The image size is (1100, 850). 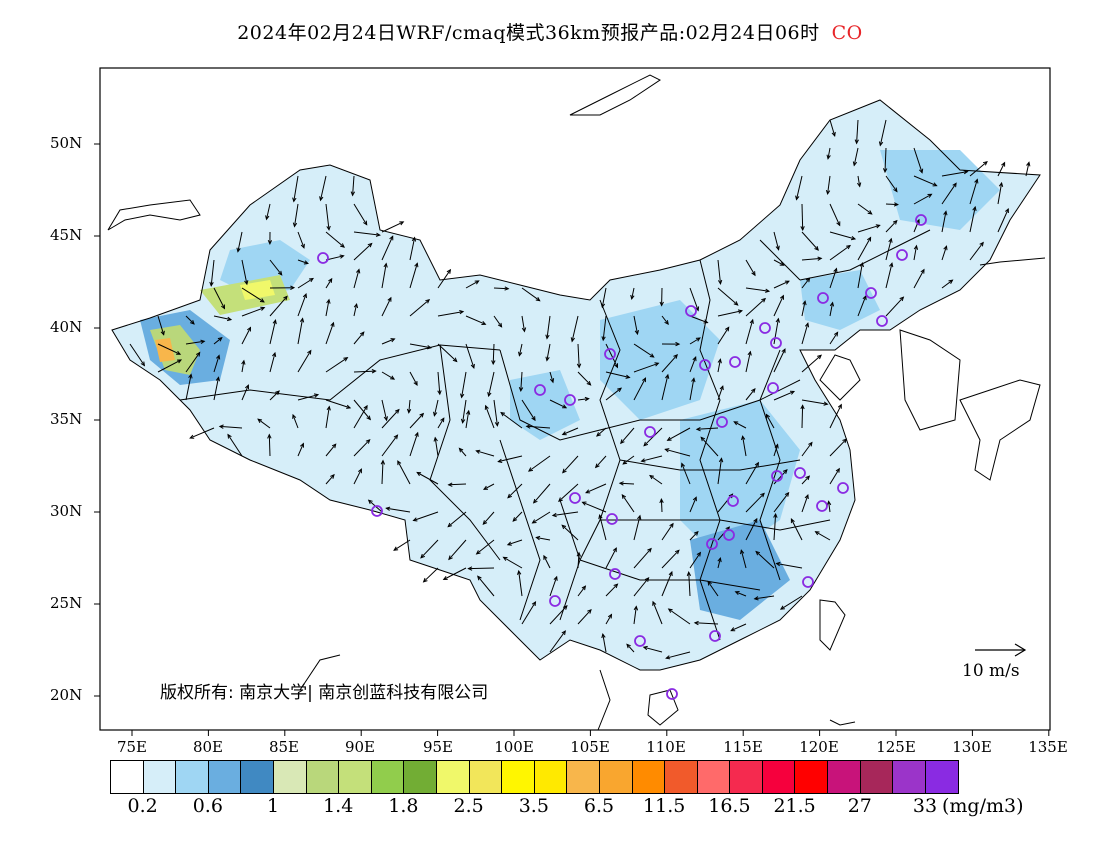 I want to click on lon-label-85: 85E, so click(x=284, y=747).